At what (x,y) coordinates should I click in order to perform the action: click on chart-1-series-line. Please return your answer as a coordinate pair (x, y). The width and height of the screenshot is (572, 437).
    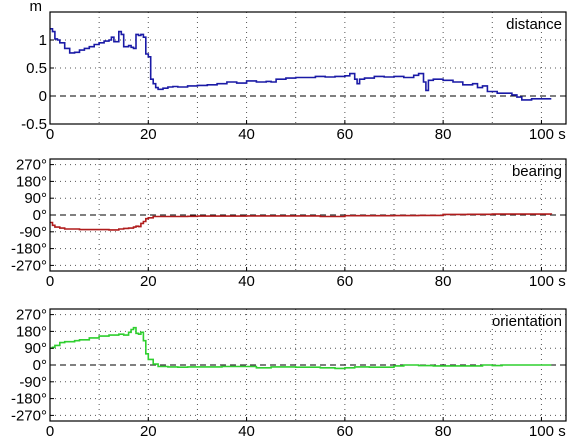
    Looking at the image, I should click on (301, 222).